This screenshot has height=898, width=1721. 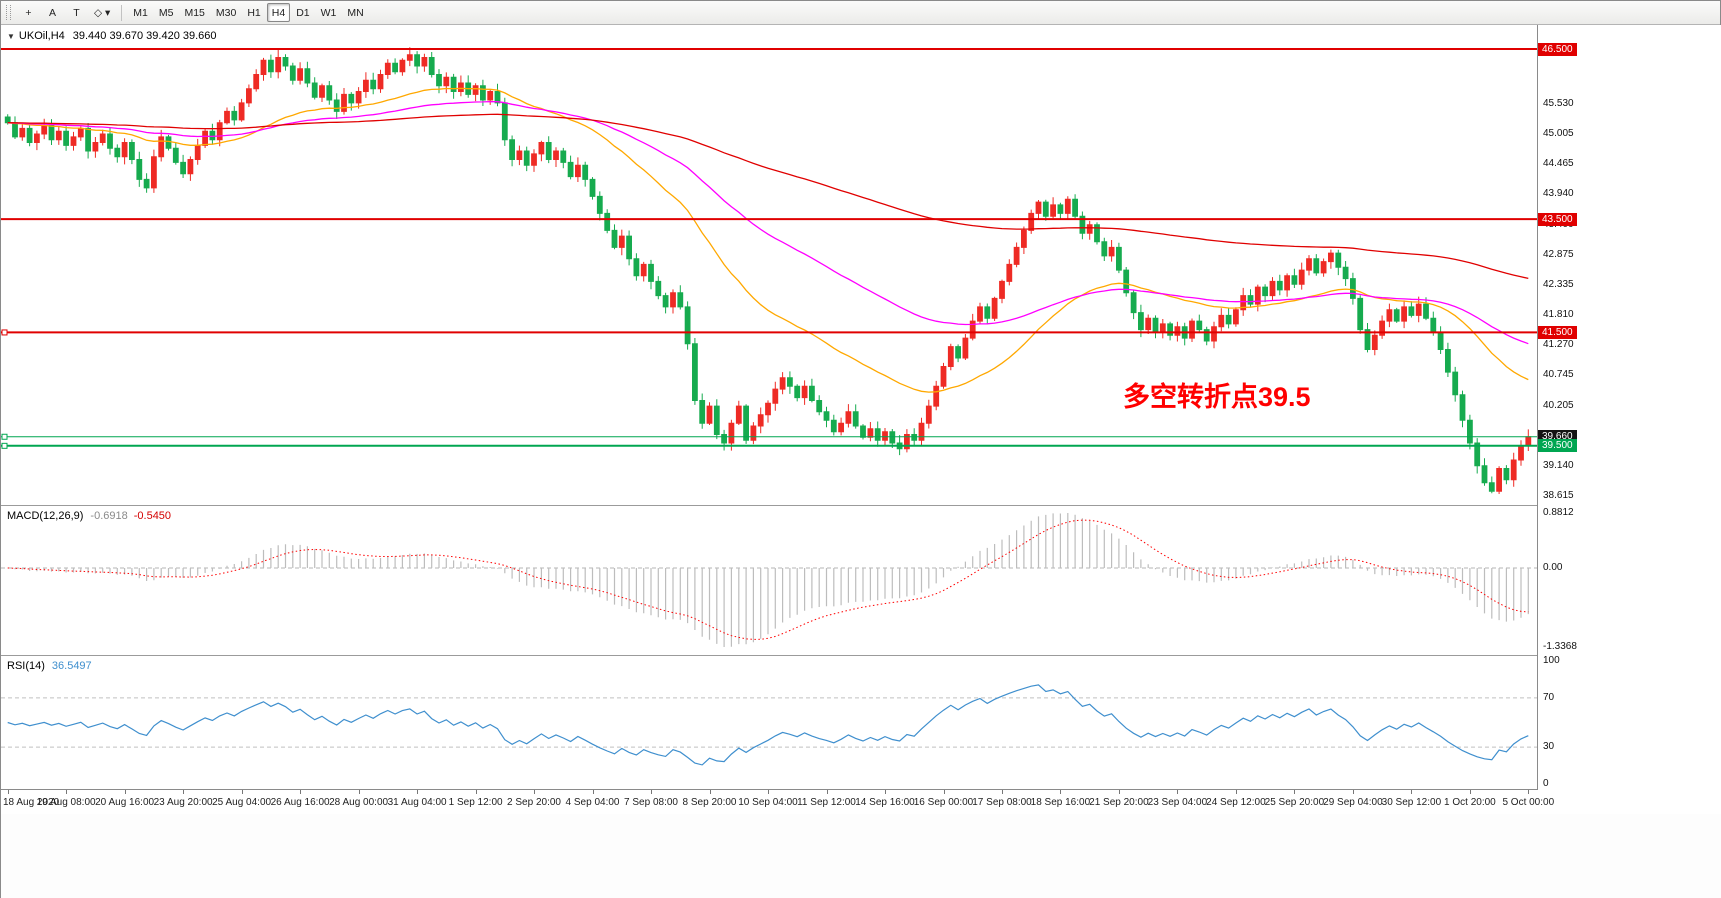 I want to click on time-axis-label: 25 Sep 20:00, so click(x=1294, y=802).